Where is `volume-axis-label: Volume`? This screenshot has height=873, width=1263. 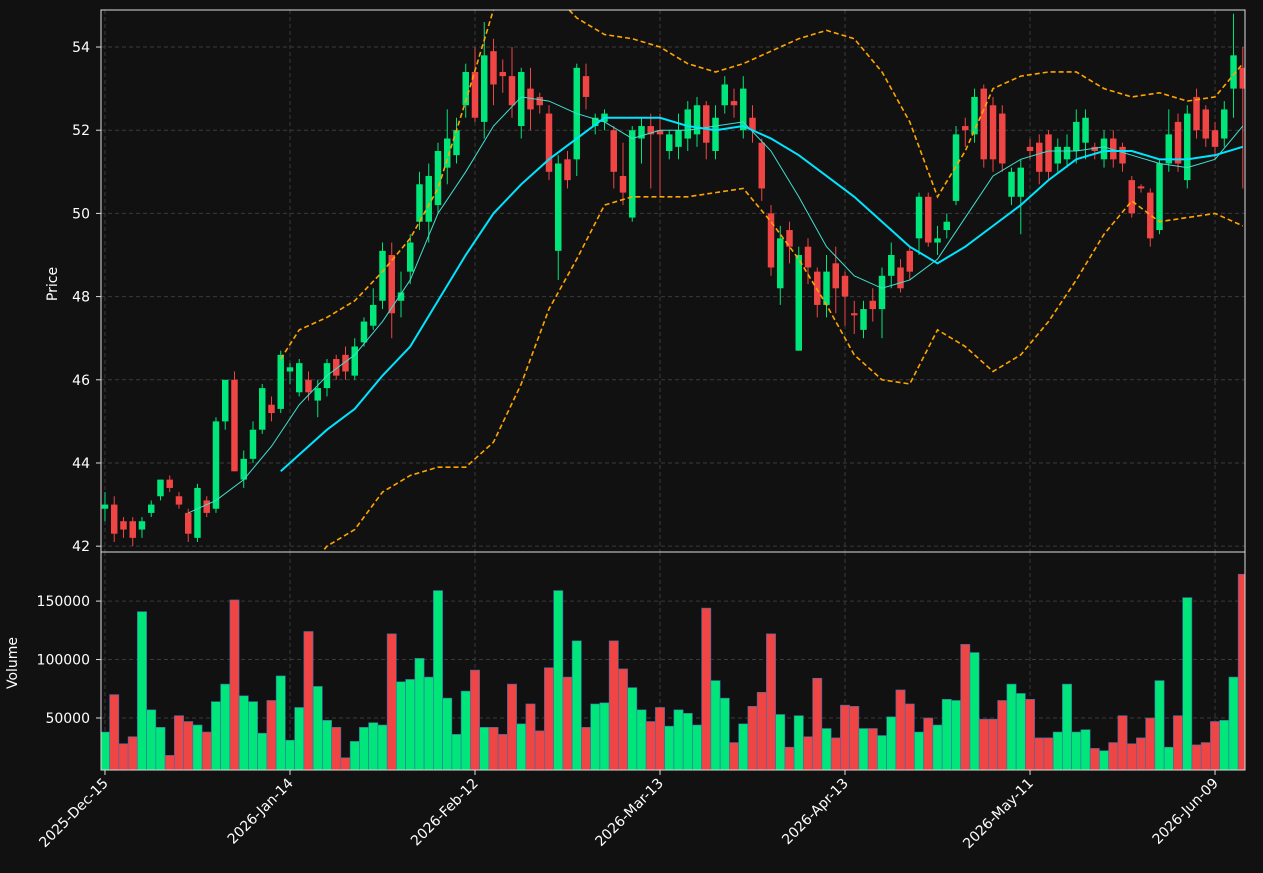
volume-axis-label: Volume is located at coordinates (13, 663).